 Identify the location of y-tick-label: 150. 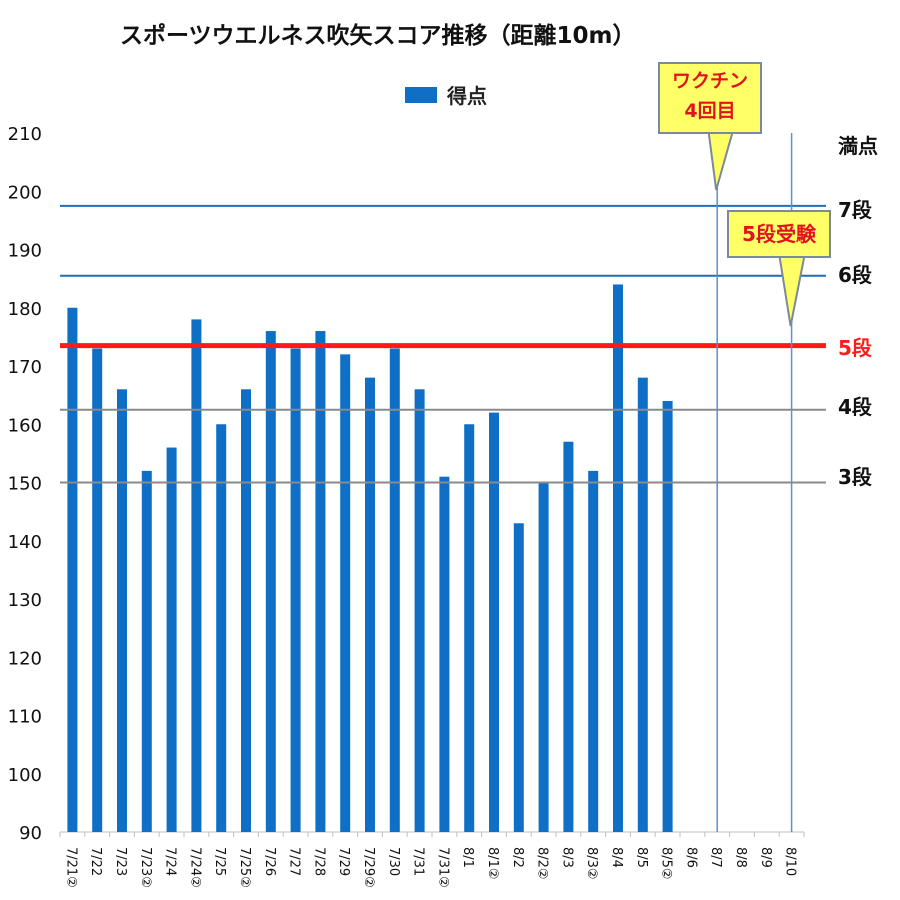
(25, 484).